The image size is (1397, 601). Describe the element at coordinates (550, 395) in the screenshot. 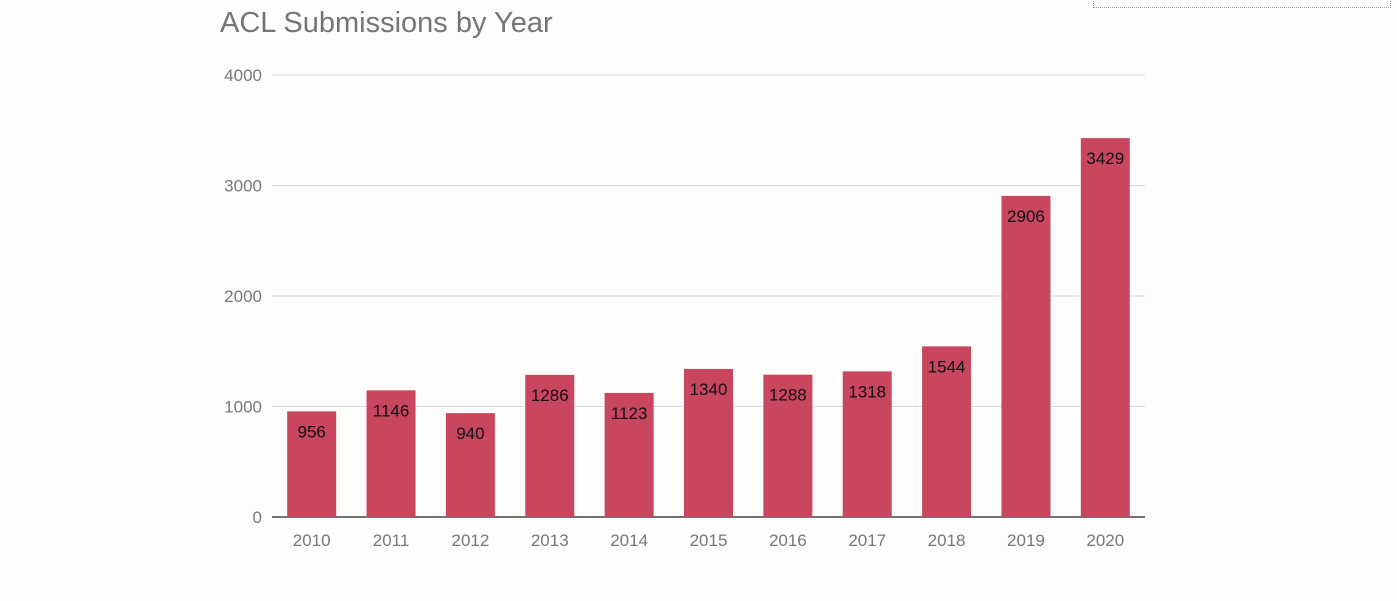

I see `data-label-2013: 1286` at that location.